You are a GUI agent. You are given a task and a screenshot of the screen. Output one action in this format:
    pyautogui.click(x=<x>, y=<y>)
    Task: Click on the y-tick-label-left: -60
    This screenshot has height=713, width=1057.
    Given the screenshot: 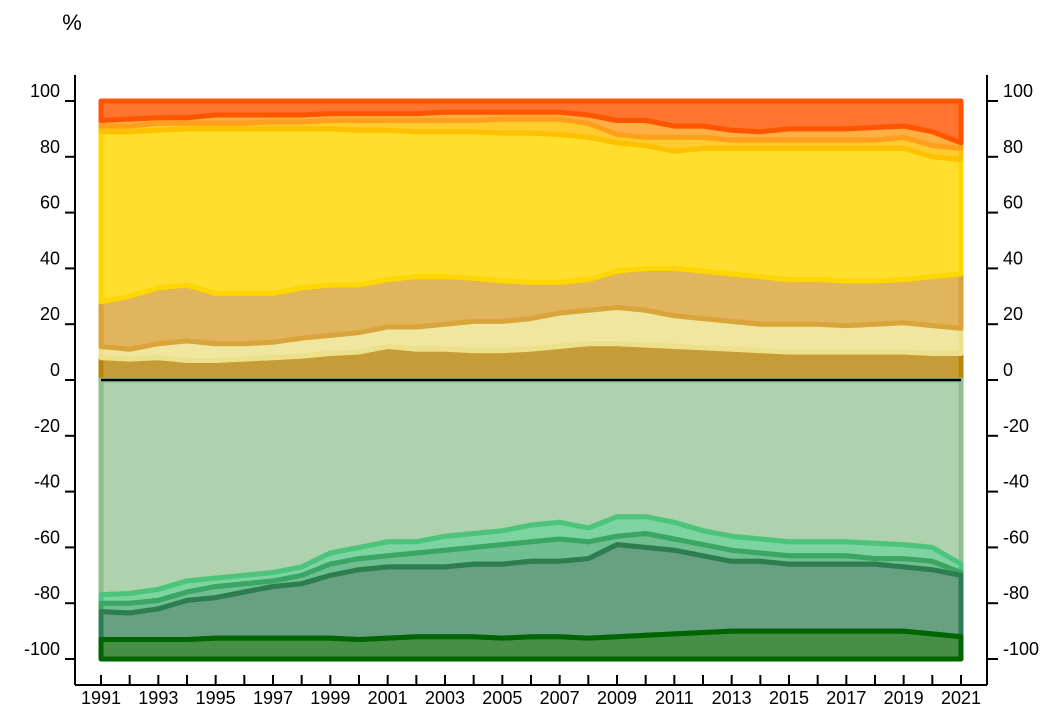 What is the action you would take?
    pyautogui.click(x=47, y=537)
    